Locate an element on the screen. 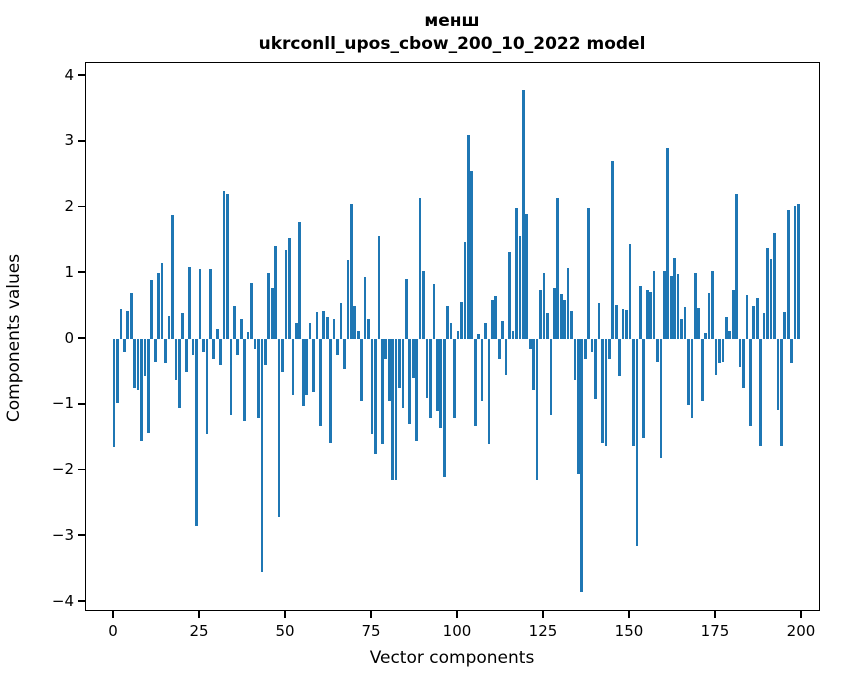 The width and height of the screenshot is (847, 696). y-tick-label: 3 is located at coordinates (69, 140).